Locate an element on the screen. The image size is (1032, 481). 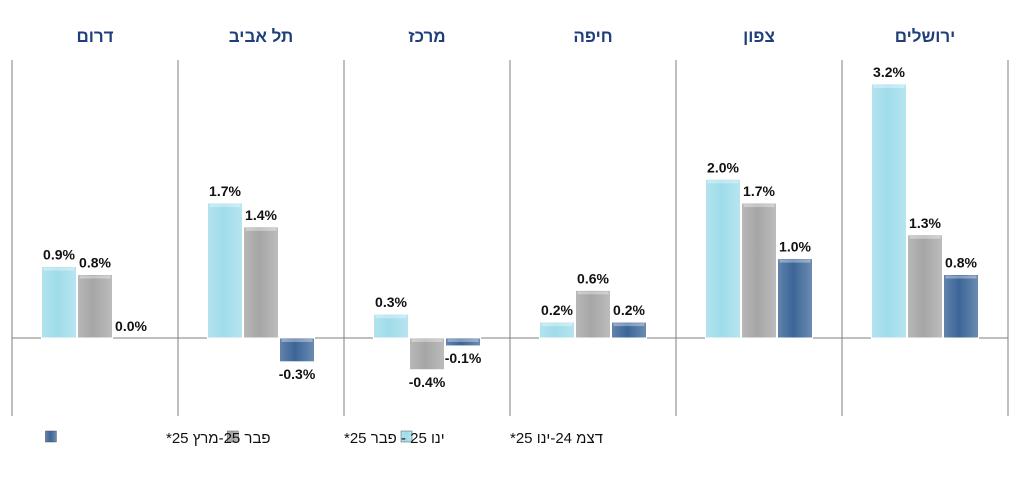
category-title: חיפה is located at coordinates (592, 36).